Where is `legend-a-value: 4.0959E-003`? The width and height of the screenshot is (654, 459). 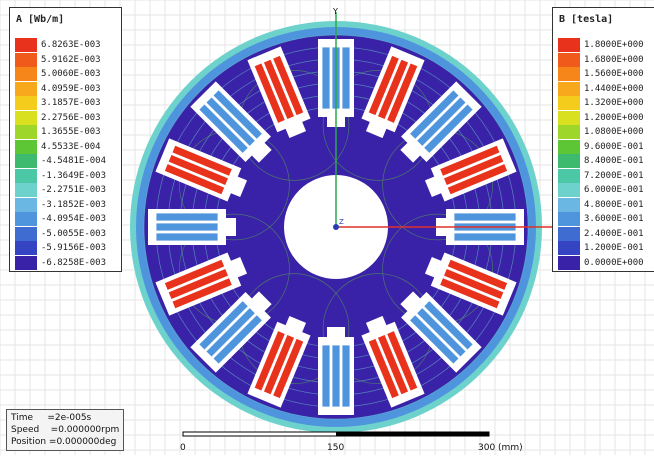 legend-a-value: 4.0959E-003 is located at coordinates (71, 88).